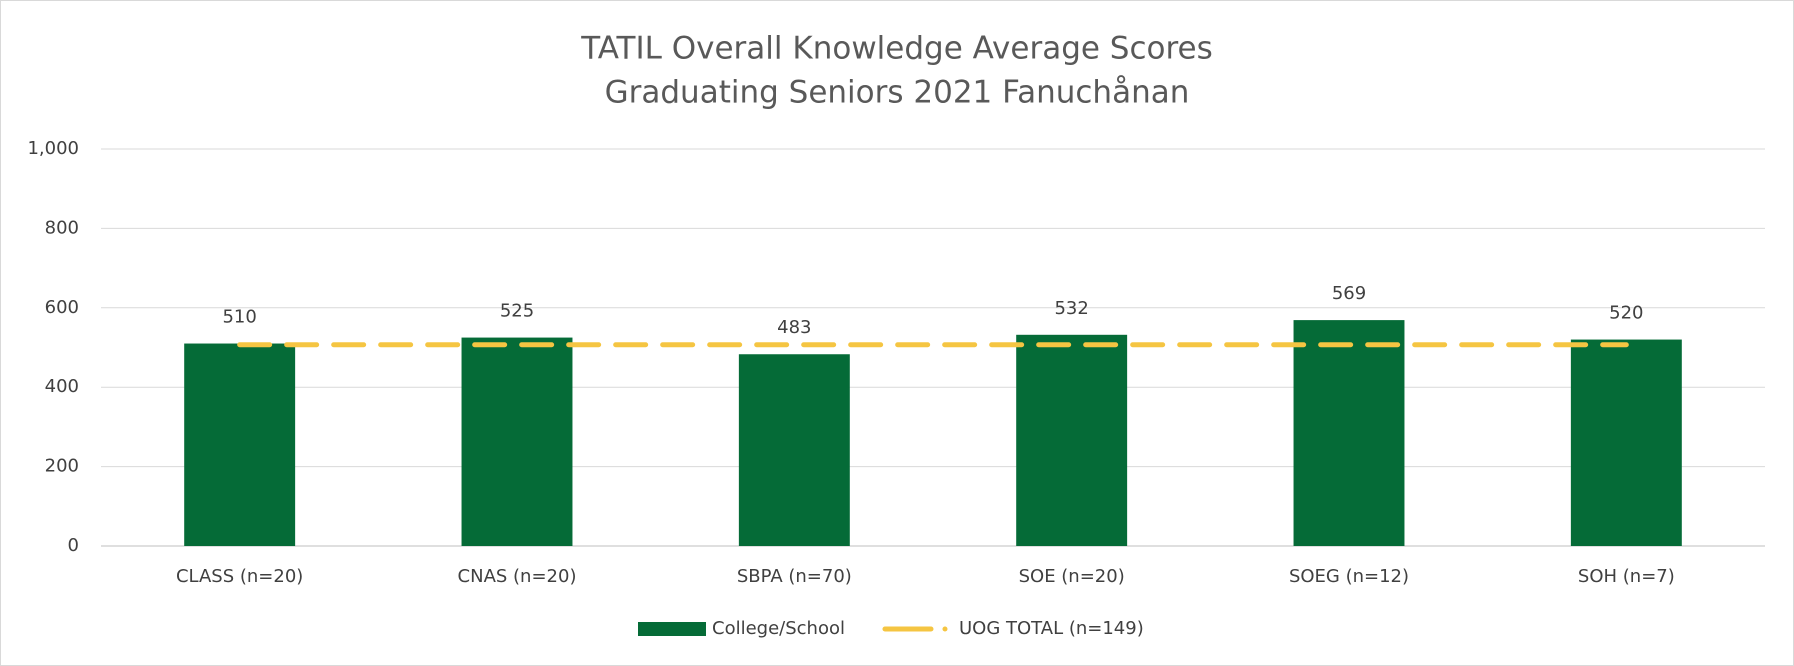 The height and width of the screenshot is (666, 1794). What do you see at coordinates (1072, 576) in the screenshot?
I see `x-tick-label: SOE (n=20)` at bounding box center [1072, 576].